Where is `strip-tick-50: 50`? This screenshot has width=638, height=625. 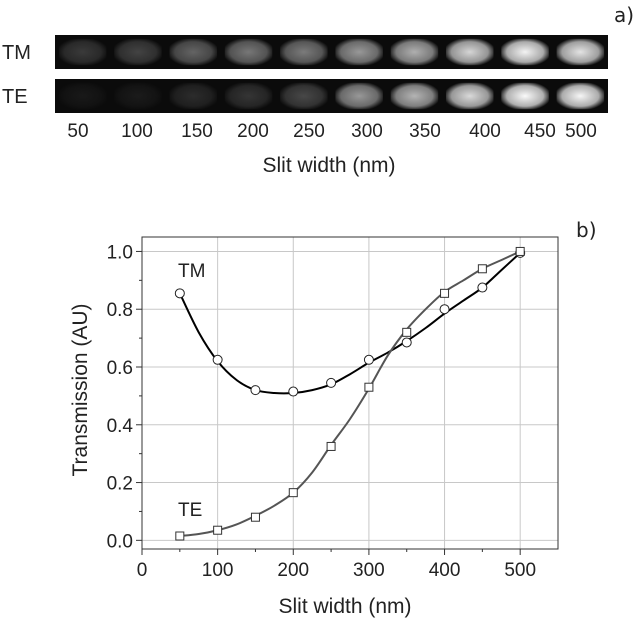
strip-tick-50: 50 is located at coordinates (77, 131).